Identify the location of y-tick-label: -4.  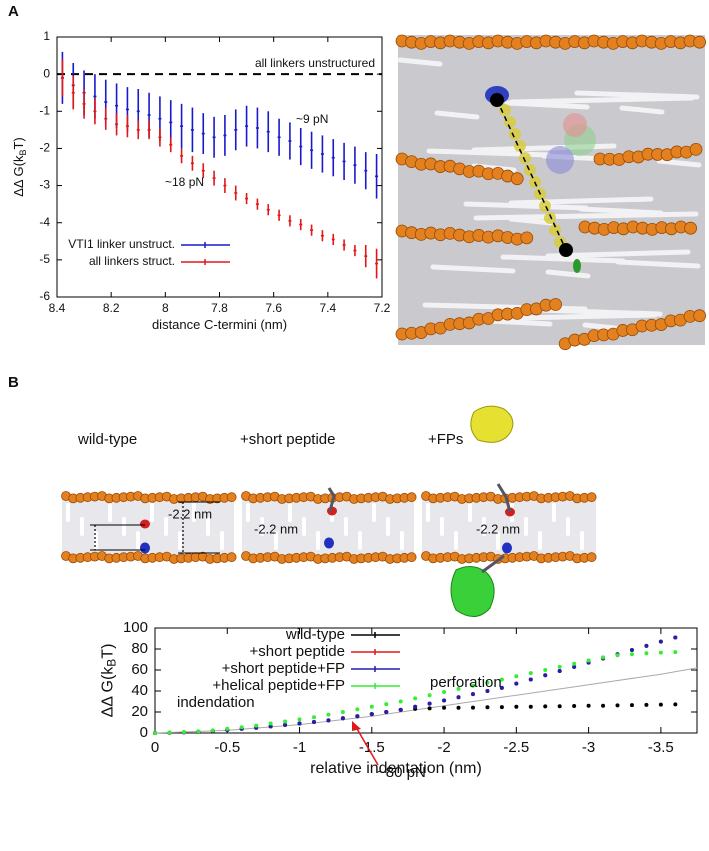
(44, 222).